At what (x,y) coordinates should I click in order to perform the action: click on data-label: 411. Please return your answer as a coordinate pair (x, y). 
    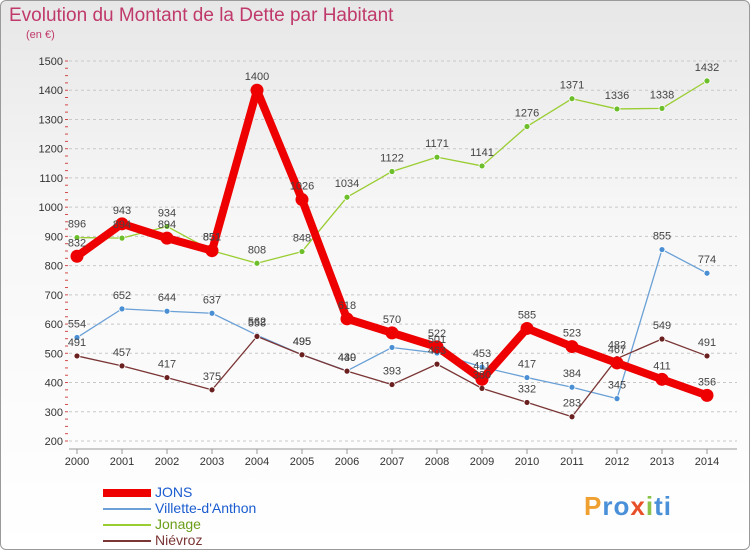
    Looking at the image, I should click on (482, 366).